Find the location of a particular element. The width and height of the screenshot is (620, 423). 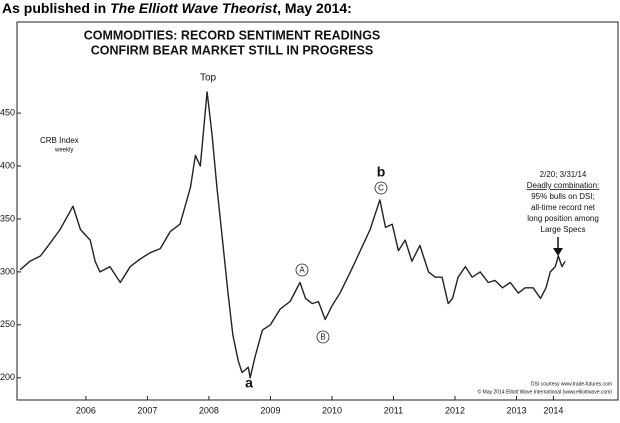

y-tick-label: 200 is located at coordinates (7, 377).